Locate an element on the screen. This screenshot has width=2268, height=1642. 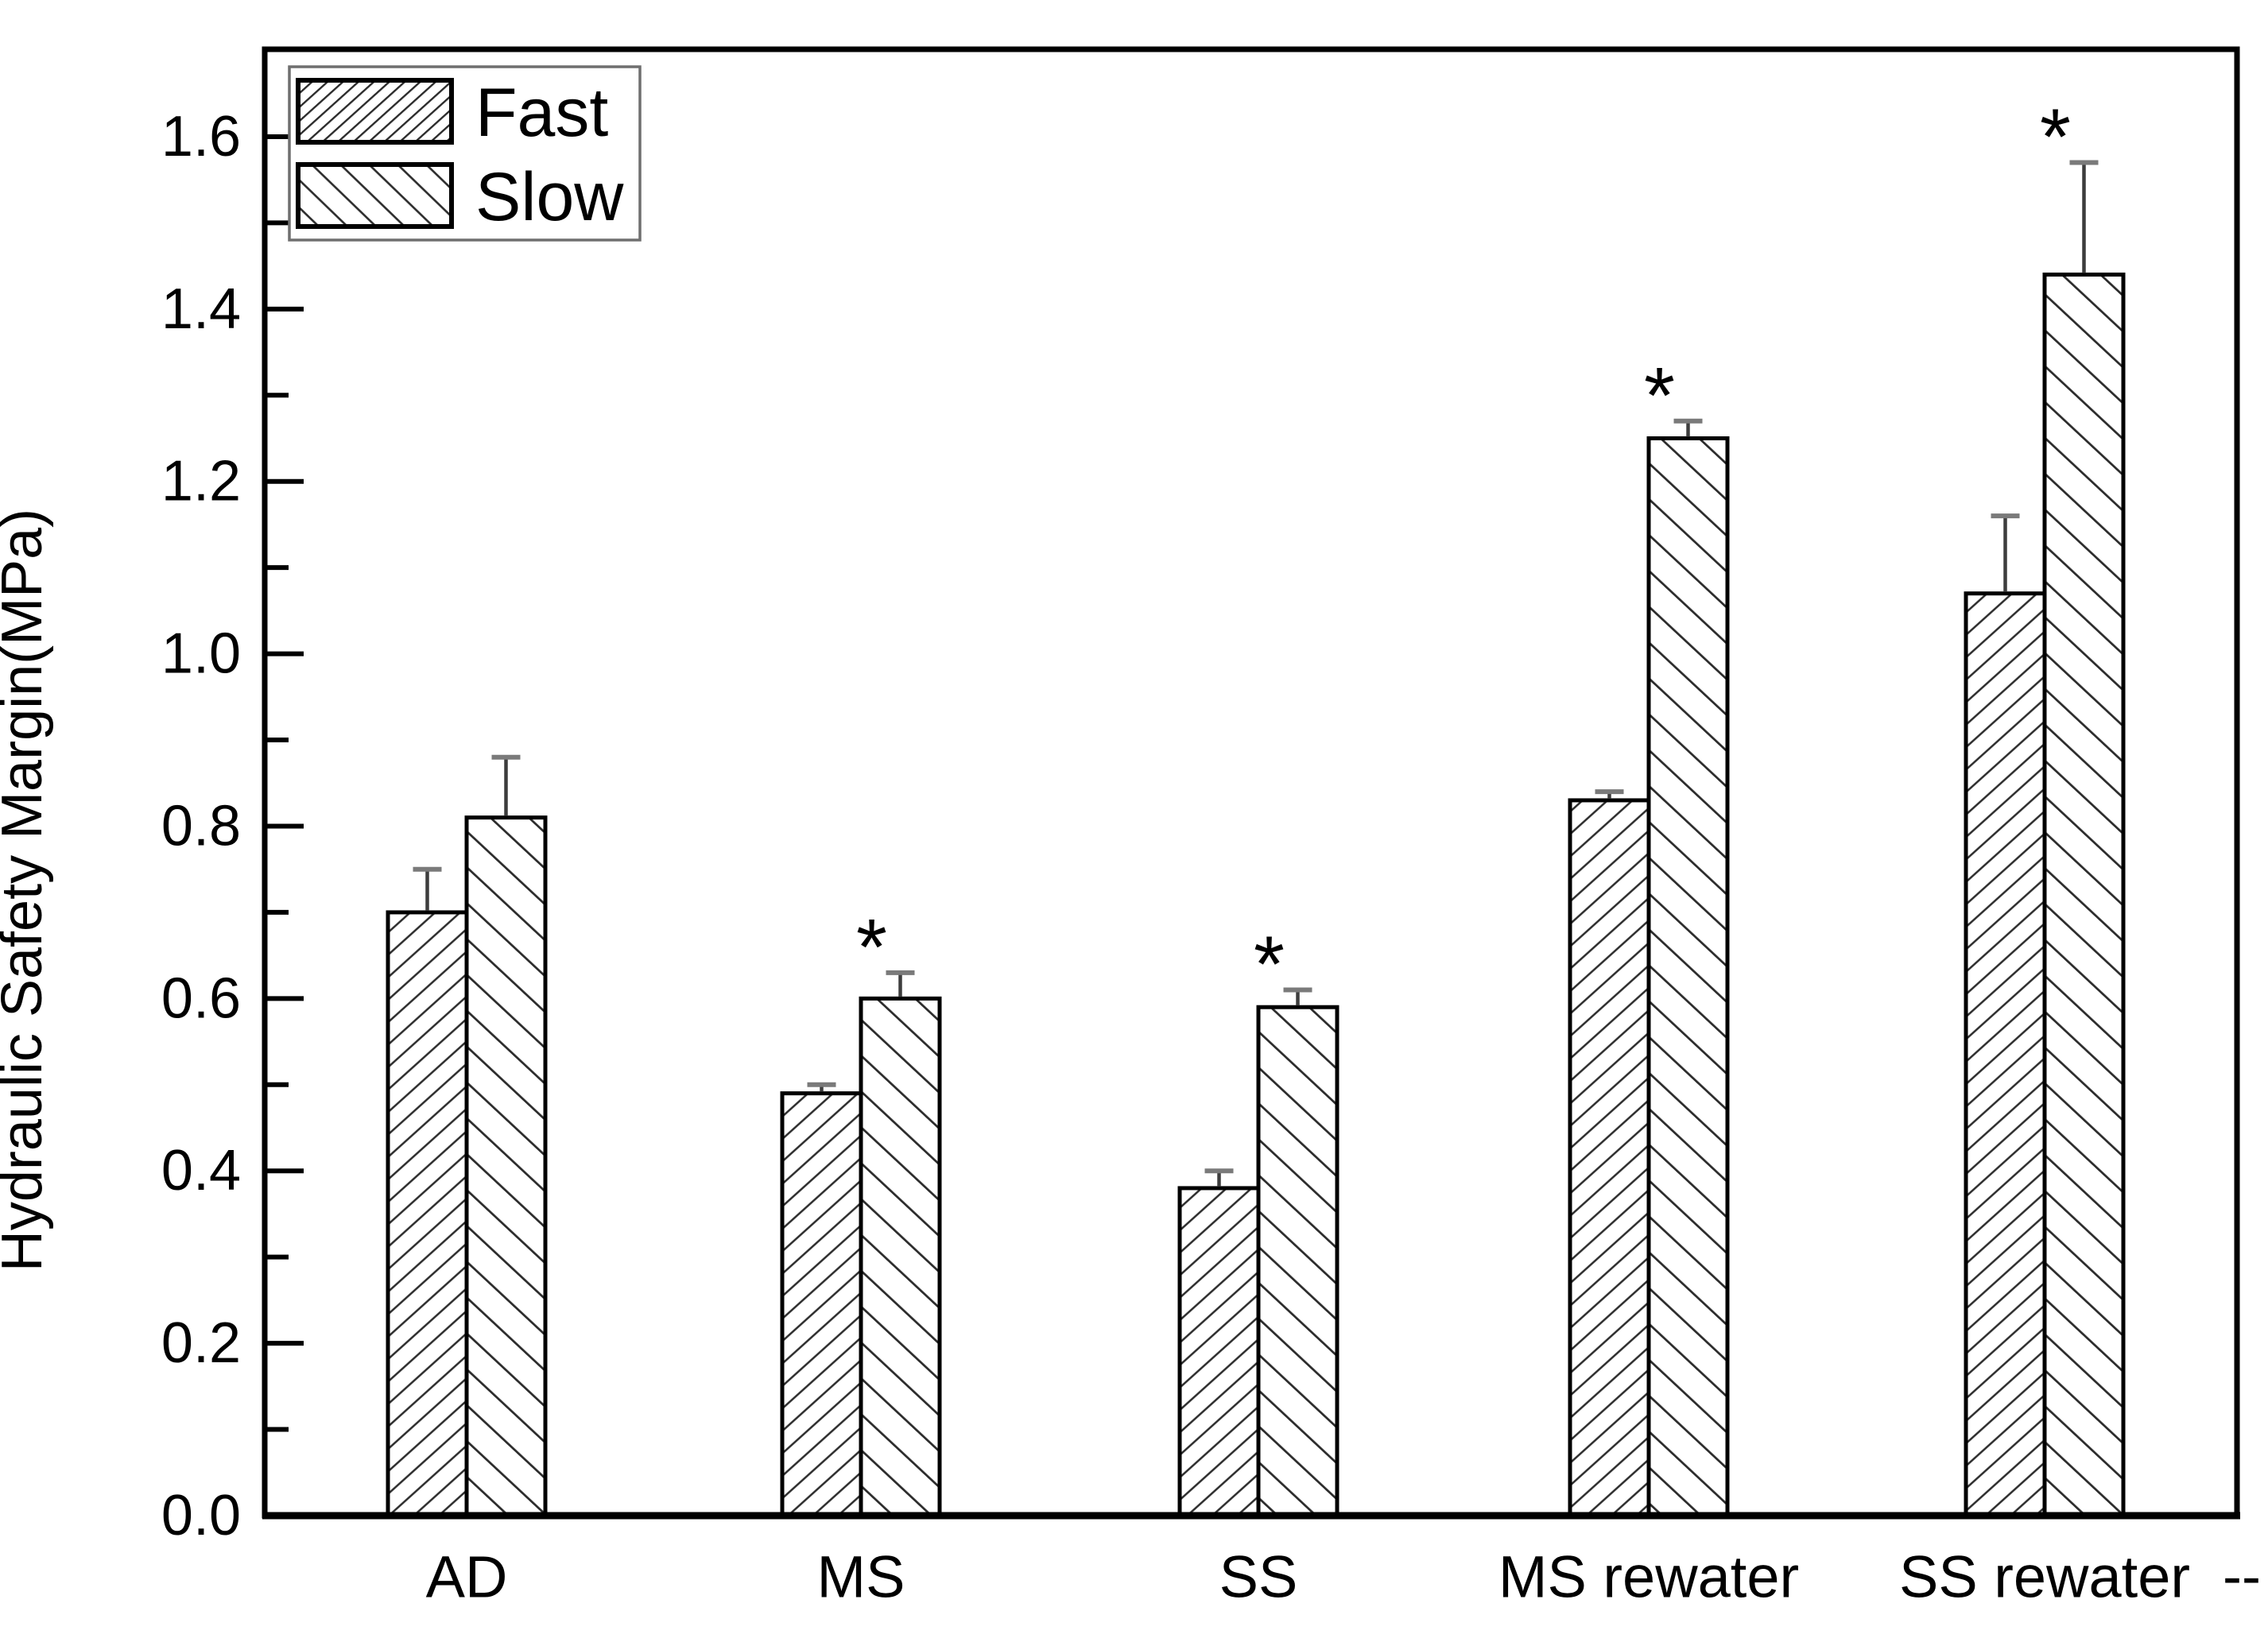
x-axis-label-ms: MS is located at coordinates (861, 1577).